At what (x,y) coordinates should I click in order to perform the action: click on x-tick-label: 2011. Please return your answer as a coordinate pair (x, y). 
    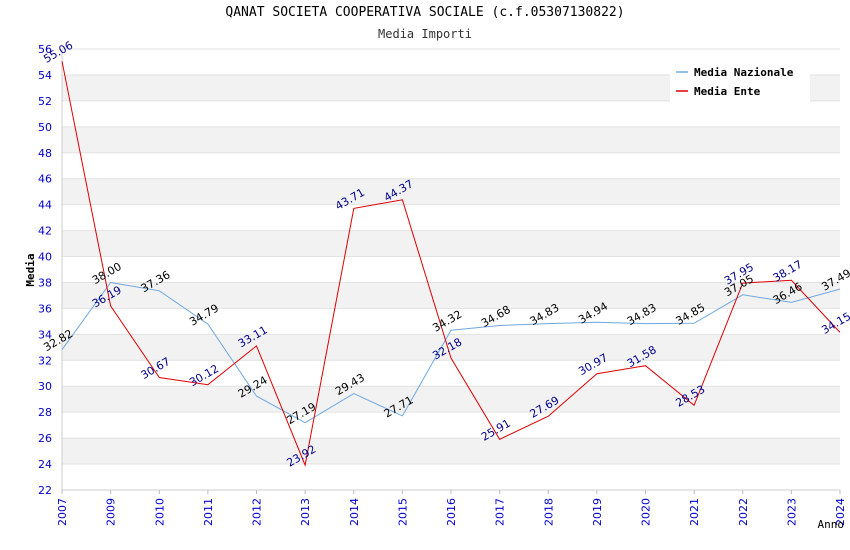
    Looking at the image, I should click on (208, 512).